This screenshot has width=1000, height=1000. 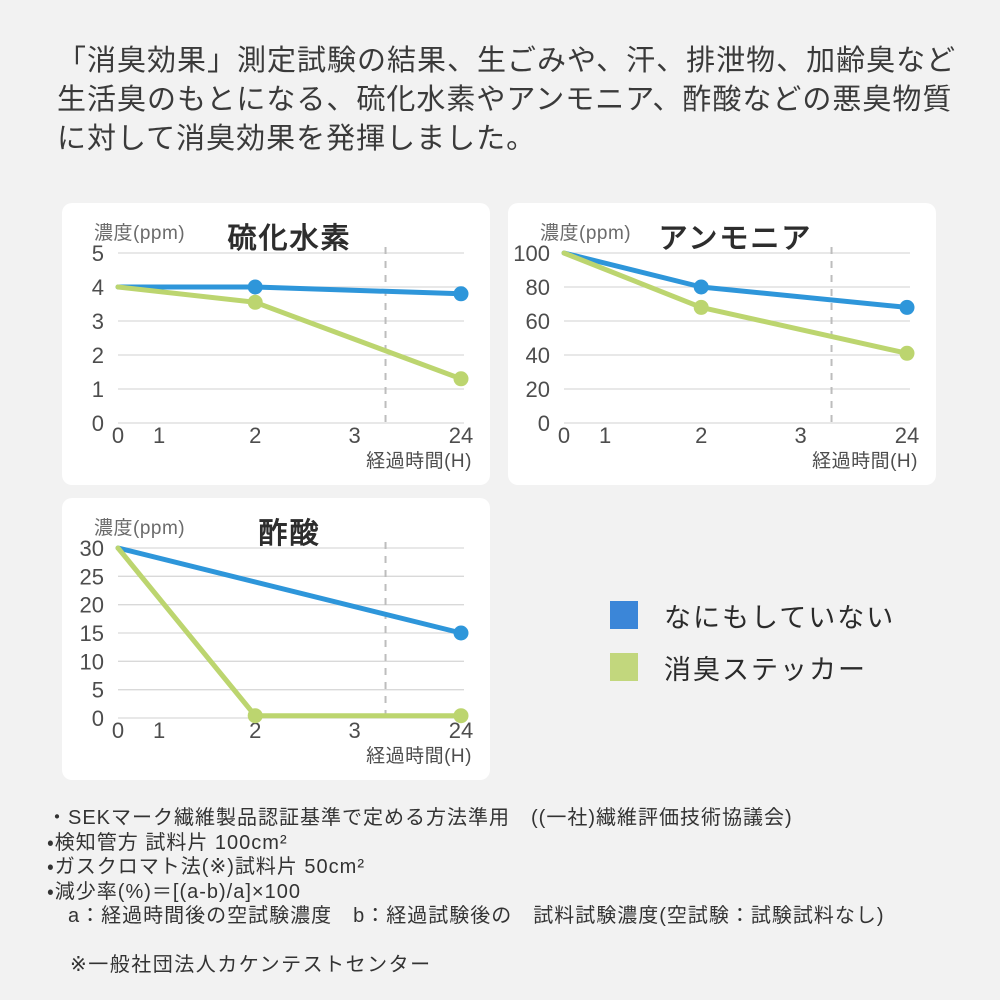 What do you see at coordinates (98, 321) in the screenshot?
I see `y-tick-label: 3` at bounding box center [98, 321].